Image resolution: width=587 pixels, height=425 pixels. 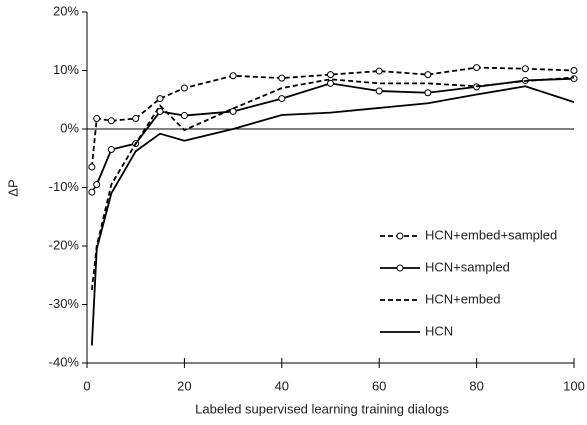 What do you see at coordinates (574, 385) in the screenshot?
I see `x-tick-label: 100` at bounding box center [574, 385].